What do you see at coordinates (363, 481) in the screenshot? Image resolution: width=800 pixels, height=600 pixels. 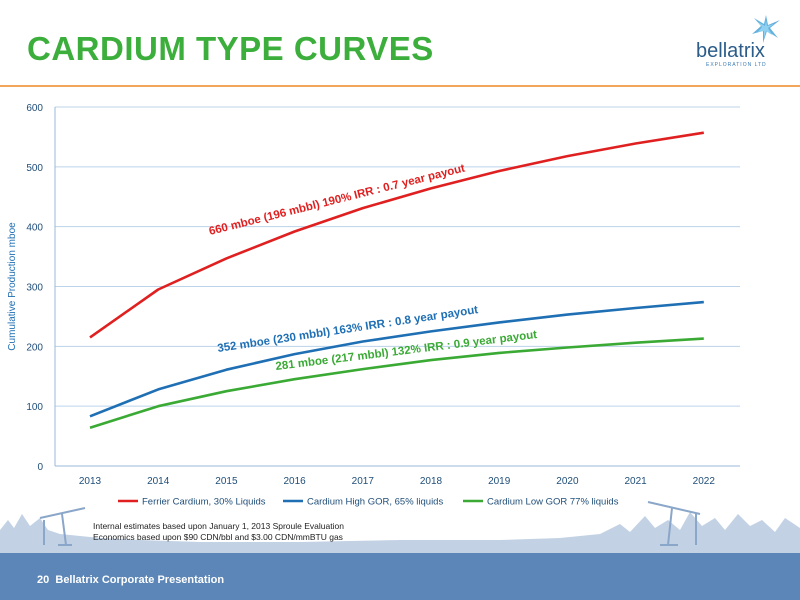 I see `x-tick-label: 2017` at bounding box center [363, 481].